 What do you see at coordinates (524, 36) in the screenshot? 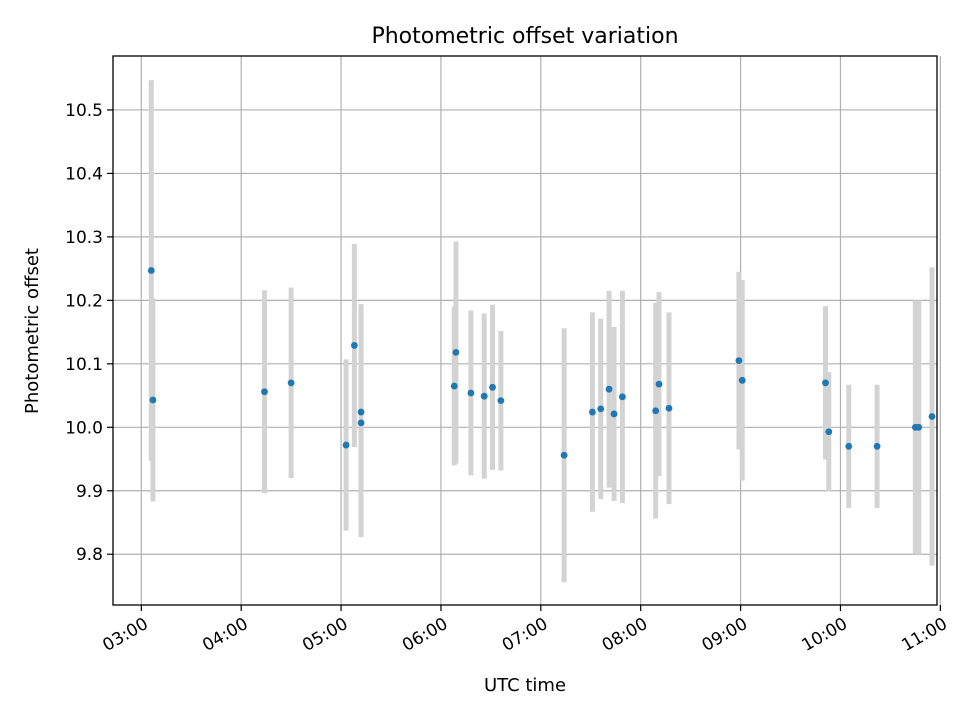
I see `chart-title: Photometric offset variation` at bounding box center [524, 36].